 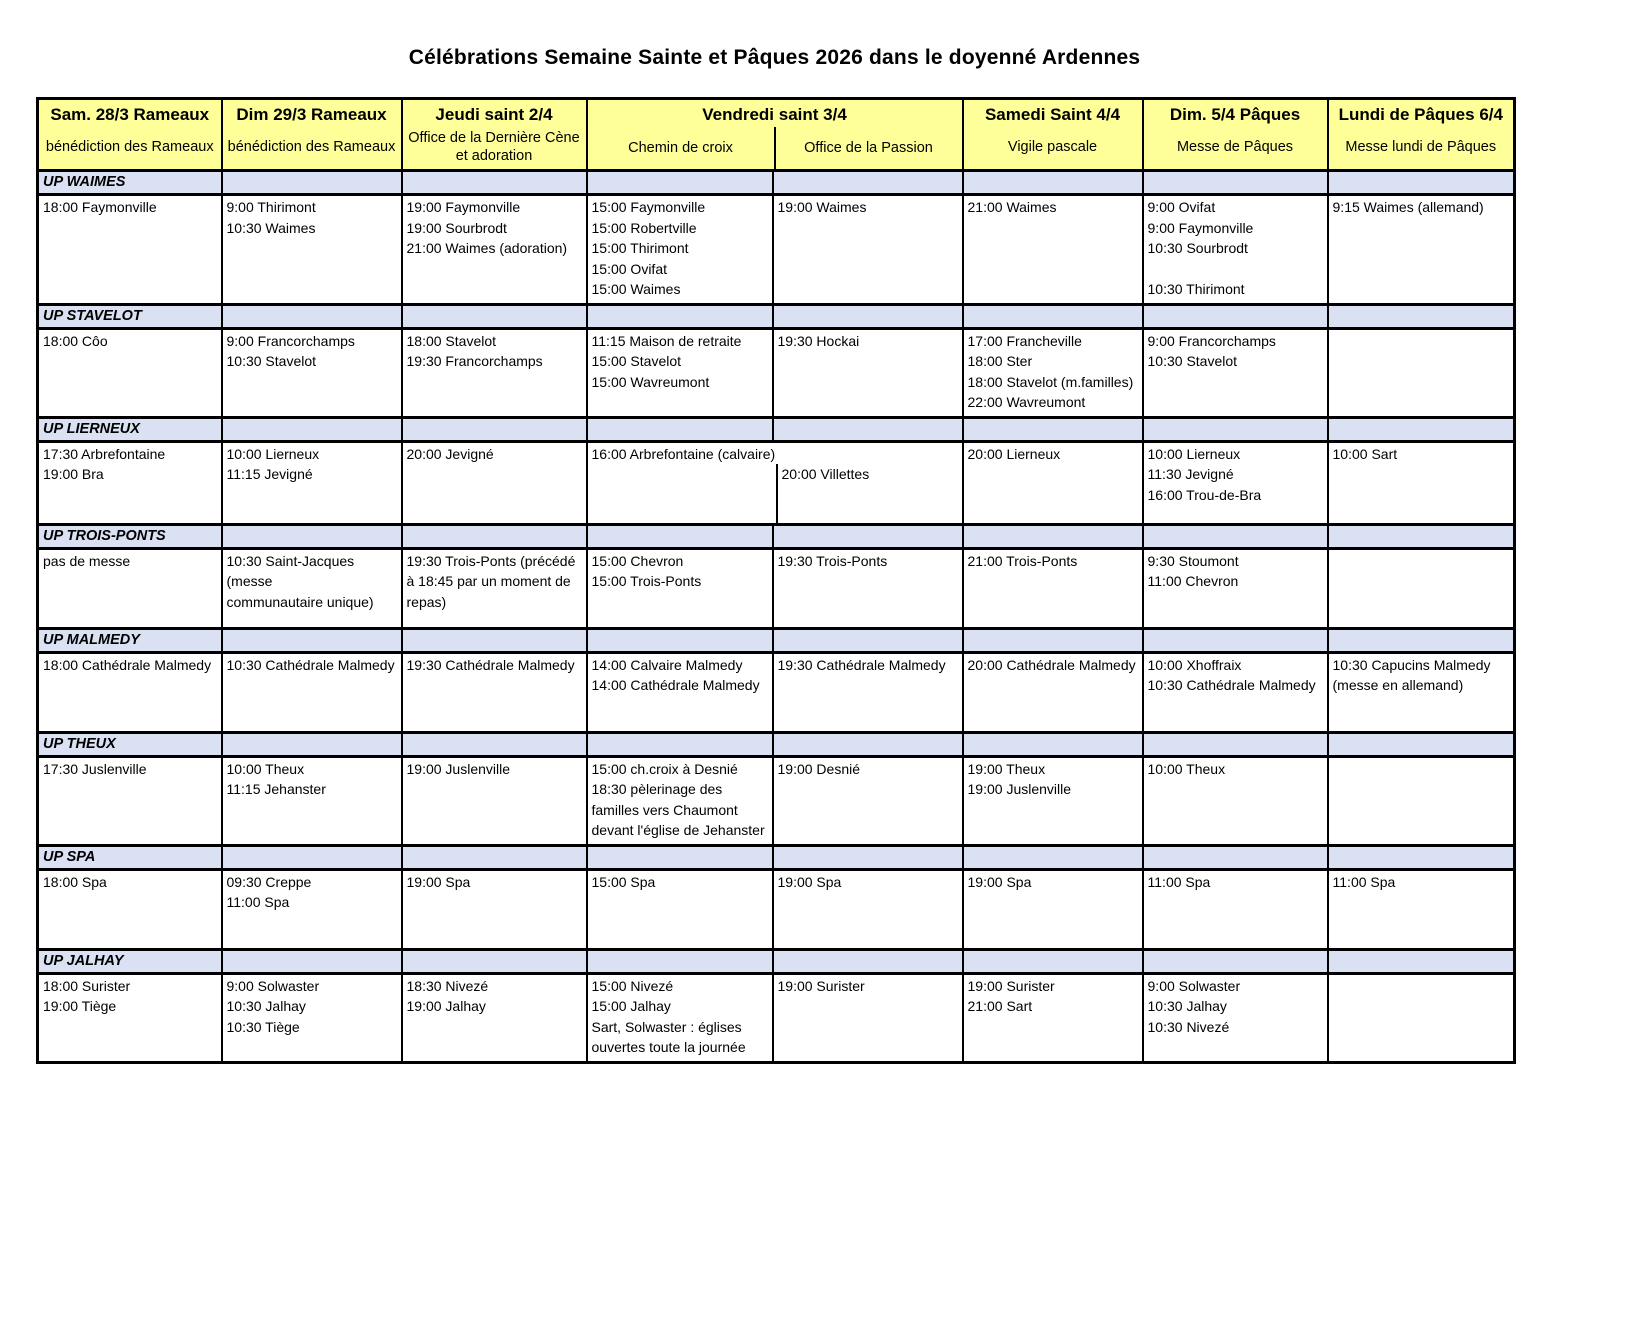 I want to click on schedule-cell: 9:00 Francorchamps 10:30 Stavelot, so click(x=1235, y=372).